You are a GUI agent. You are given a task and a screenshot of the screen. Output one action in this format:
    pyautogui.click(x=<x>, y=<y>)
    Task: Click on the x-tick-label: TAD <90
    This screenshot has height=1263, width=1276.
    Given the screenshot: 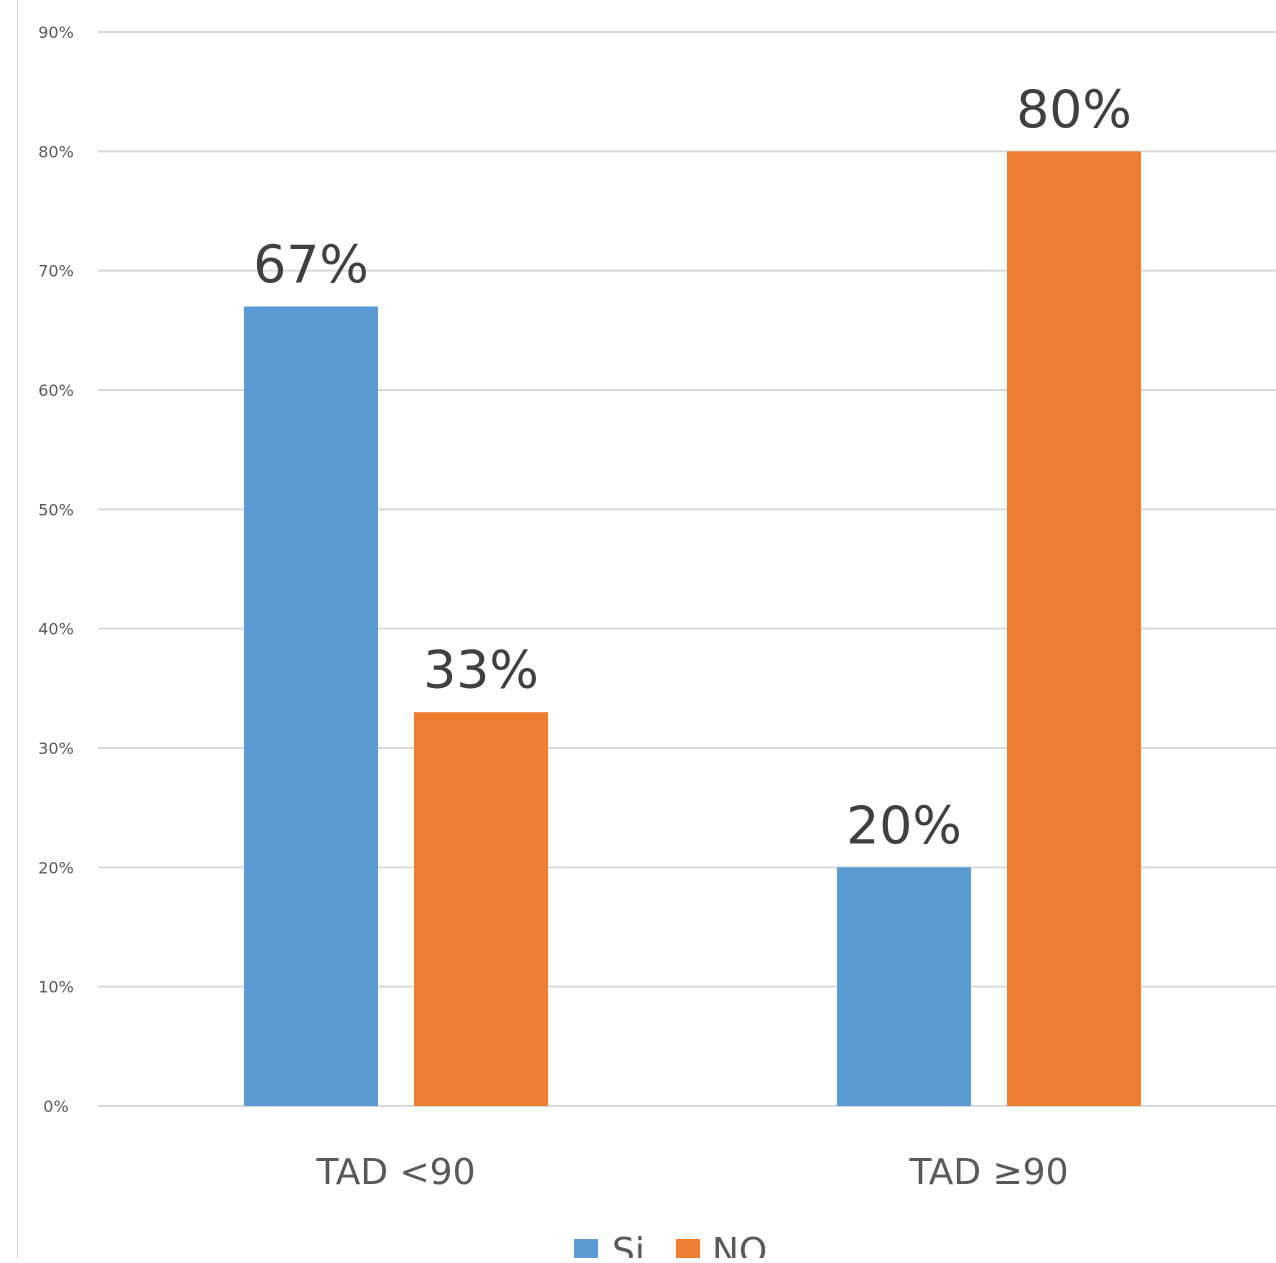 What is the action you would take?
    pyautogui.click(x=396, y=1172)
    